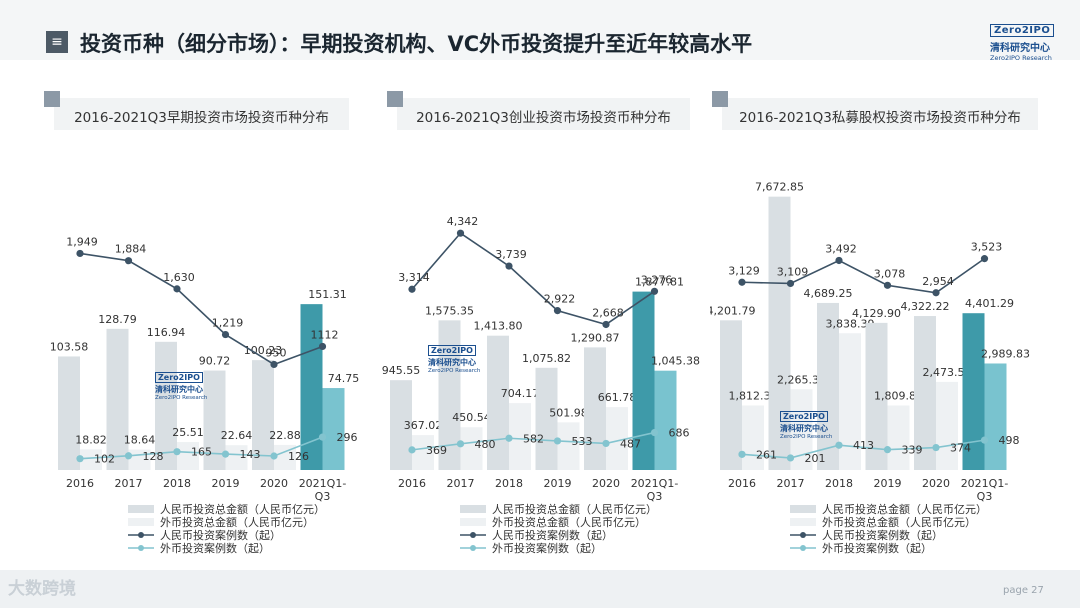 This screenshot has height=608, width=1080. Describe the element at coordinates (850, 323) in the screenshot. I see `data-label-fx-amount: 3,838.39` at that location.